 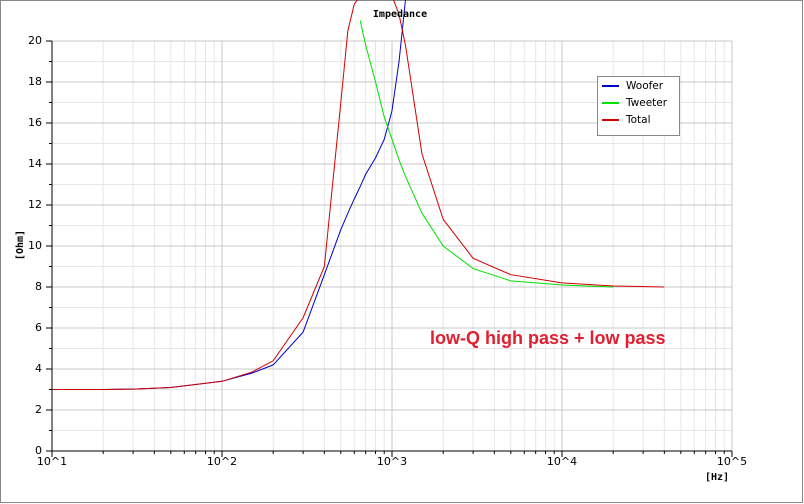 What do you see at coordinates (35, 81) in the screenshot?
I see `y-tick-label: 18` at bounding box center [35, 81].